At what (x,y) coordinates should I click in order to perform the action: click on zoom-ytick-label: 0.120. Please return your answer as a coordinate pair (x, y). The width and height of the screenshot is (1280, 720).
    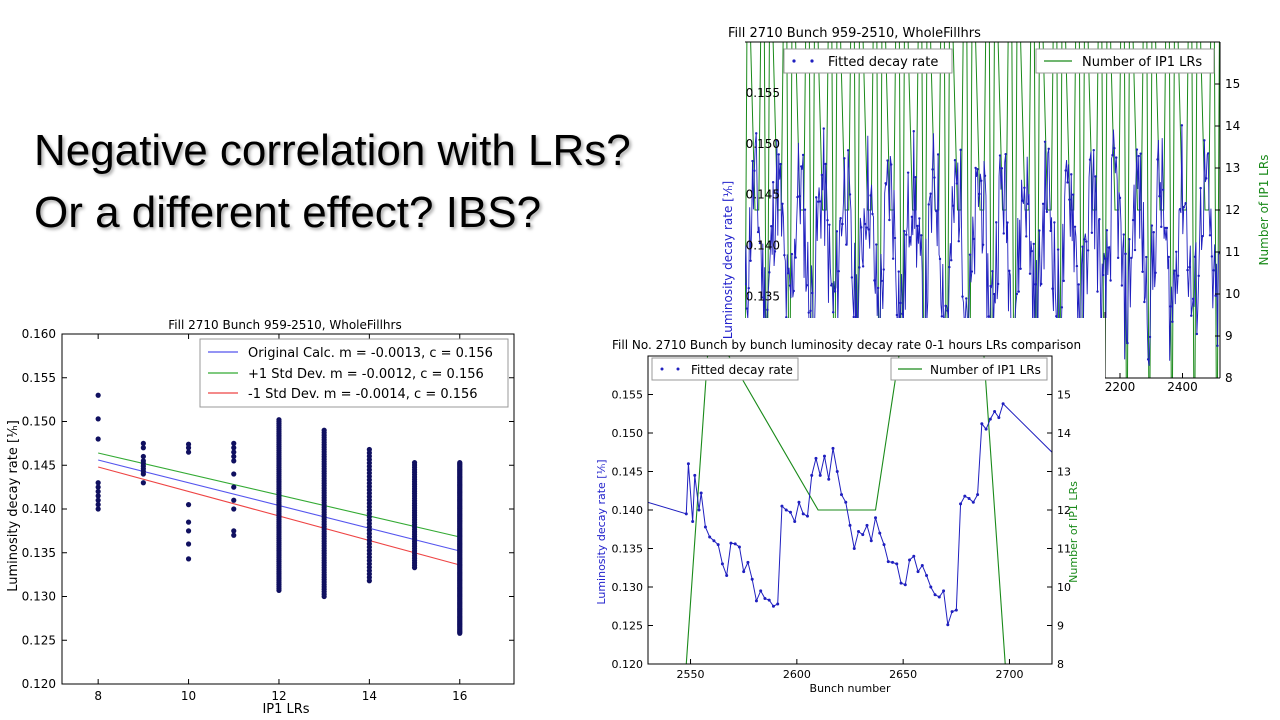
    Looking at the image, I should click on (628, 664).